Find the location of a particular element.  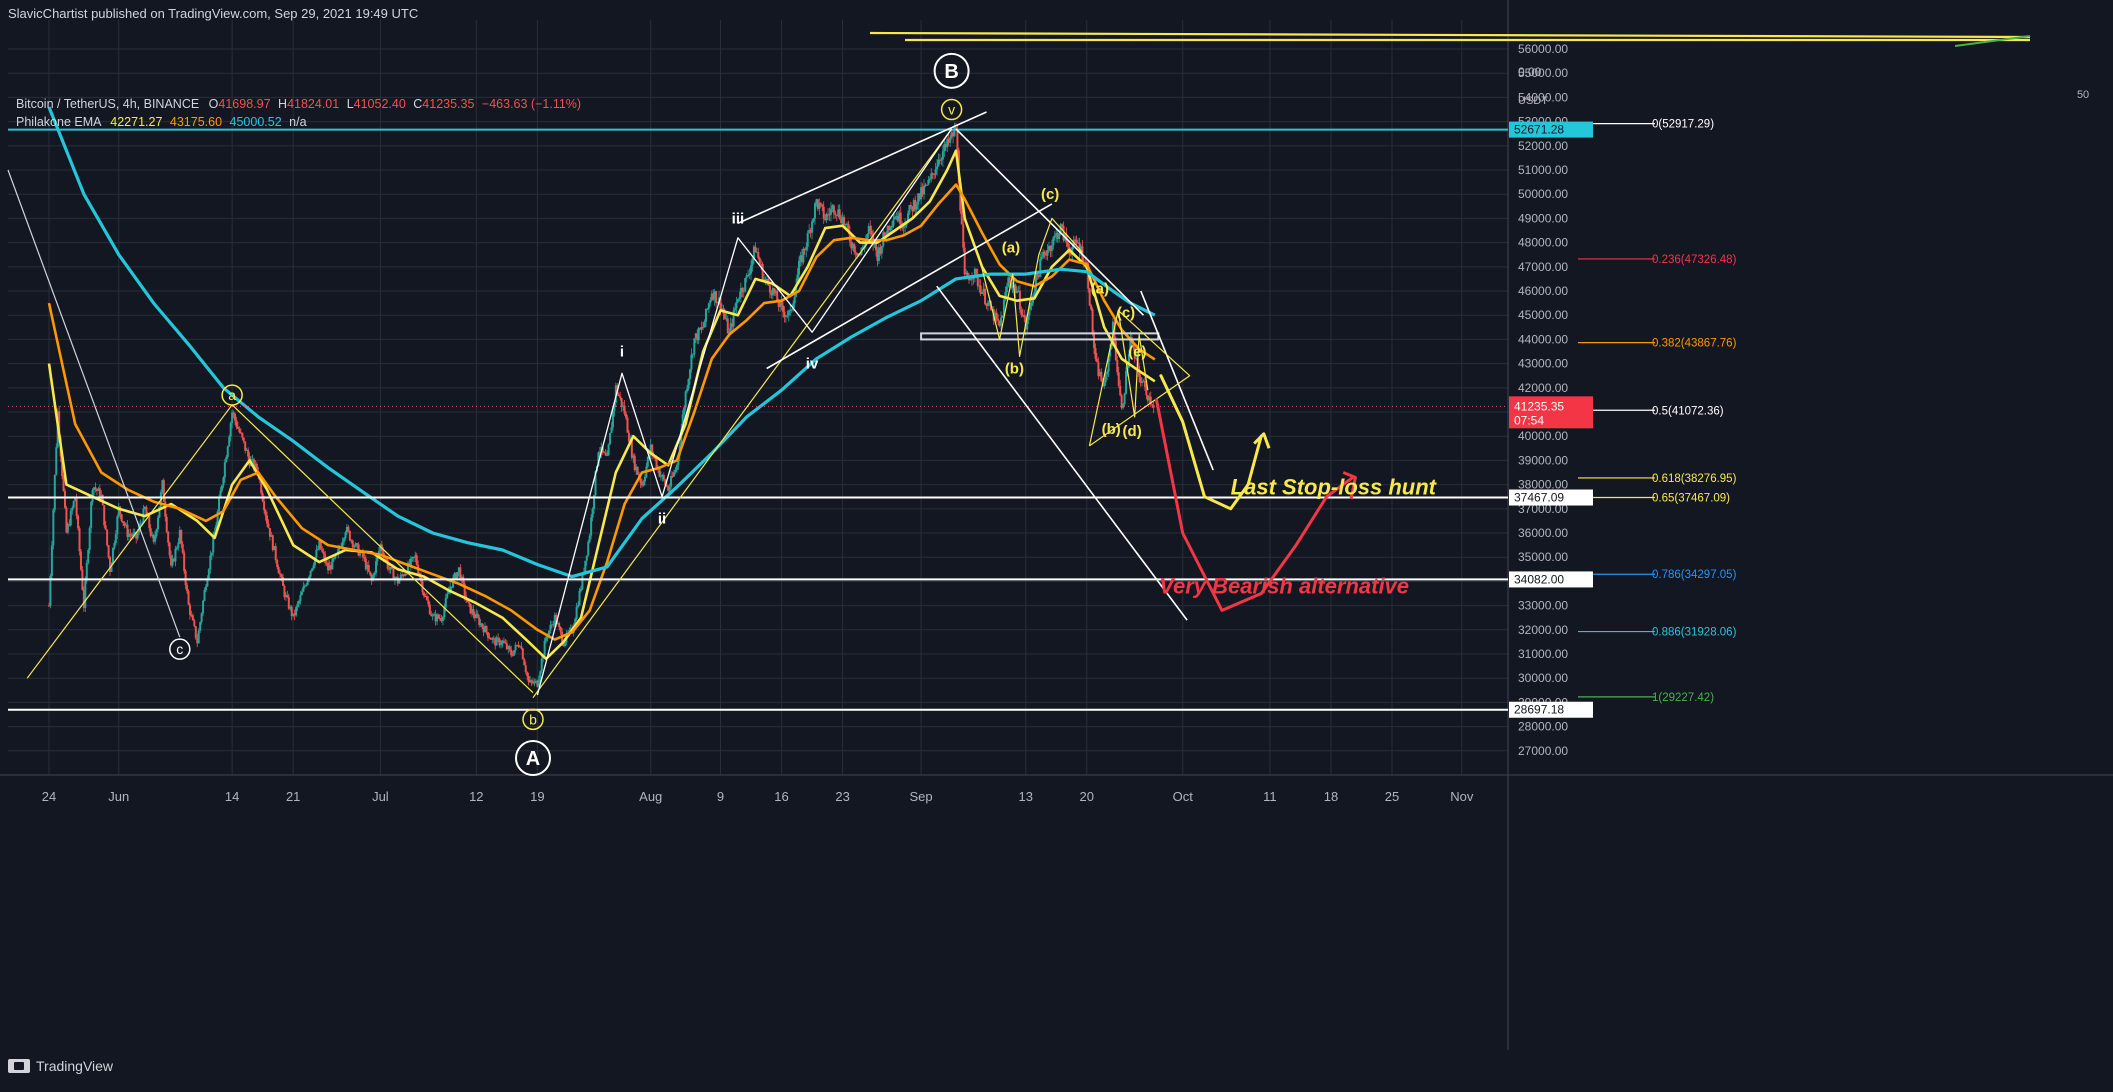

level-badge: 37467.09 is located at coordinates (1539, 498).